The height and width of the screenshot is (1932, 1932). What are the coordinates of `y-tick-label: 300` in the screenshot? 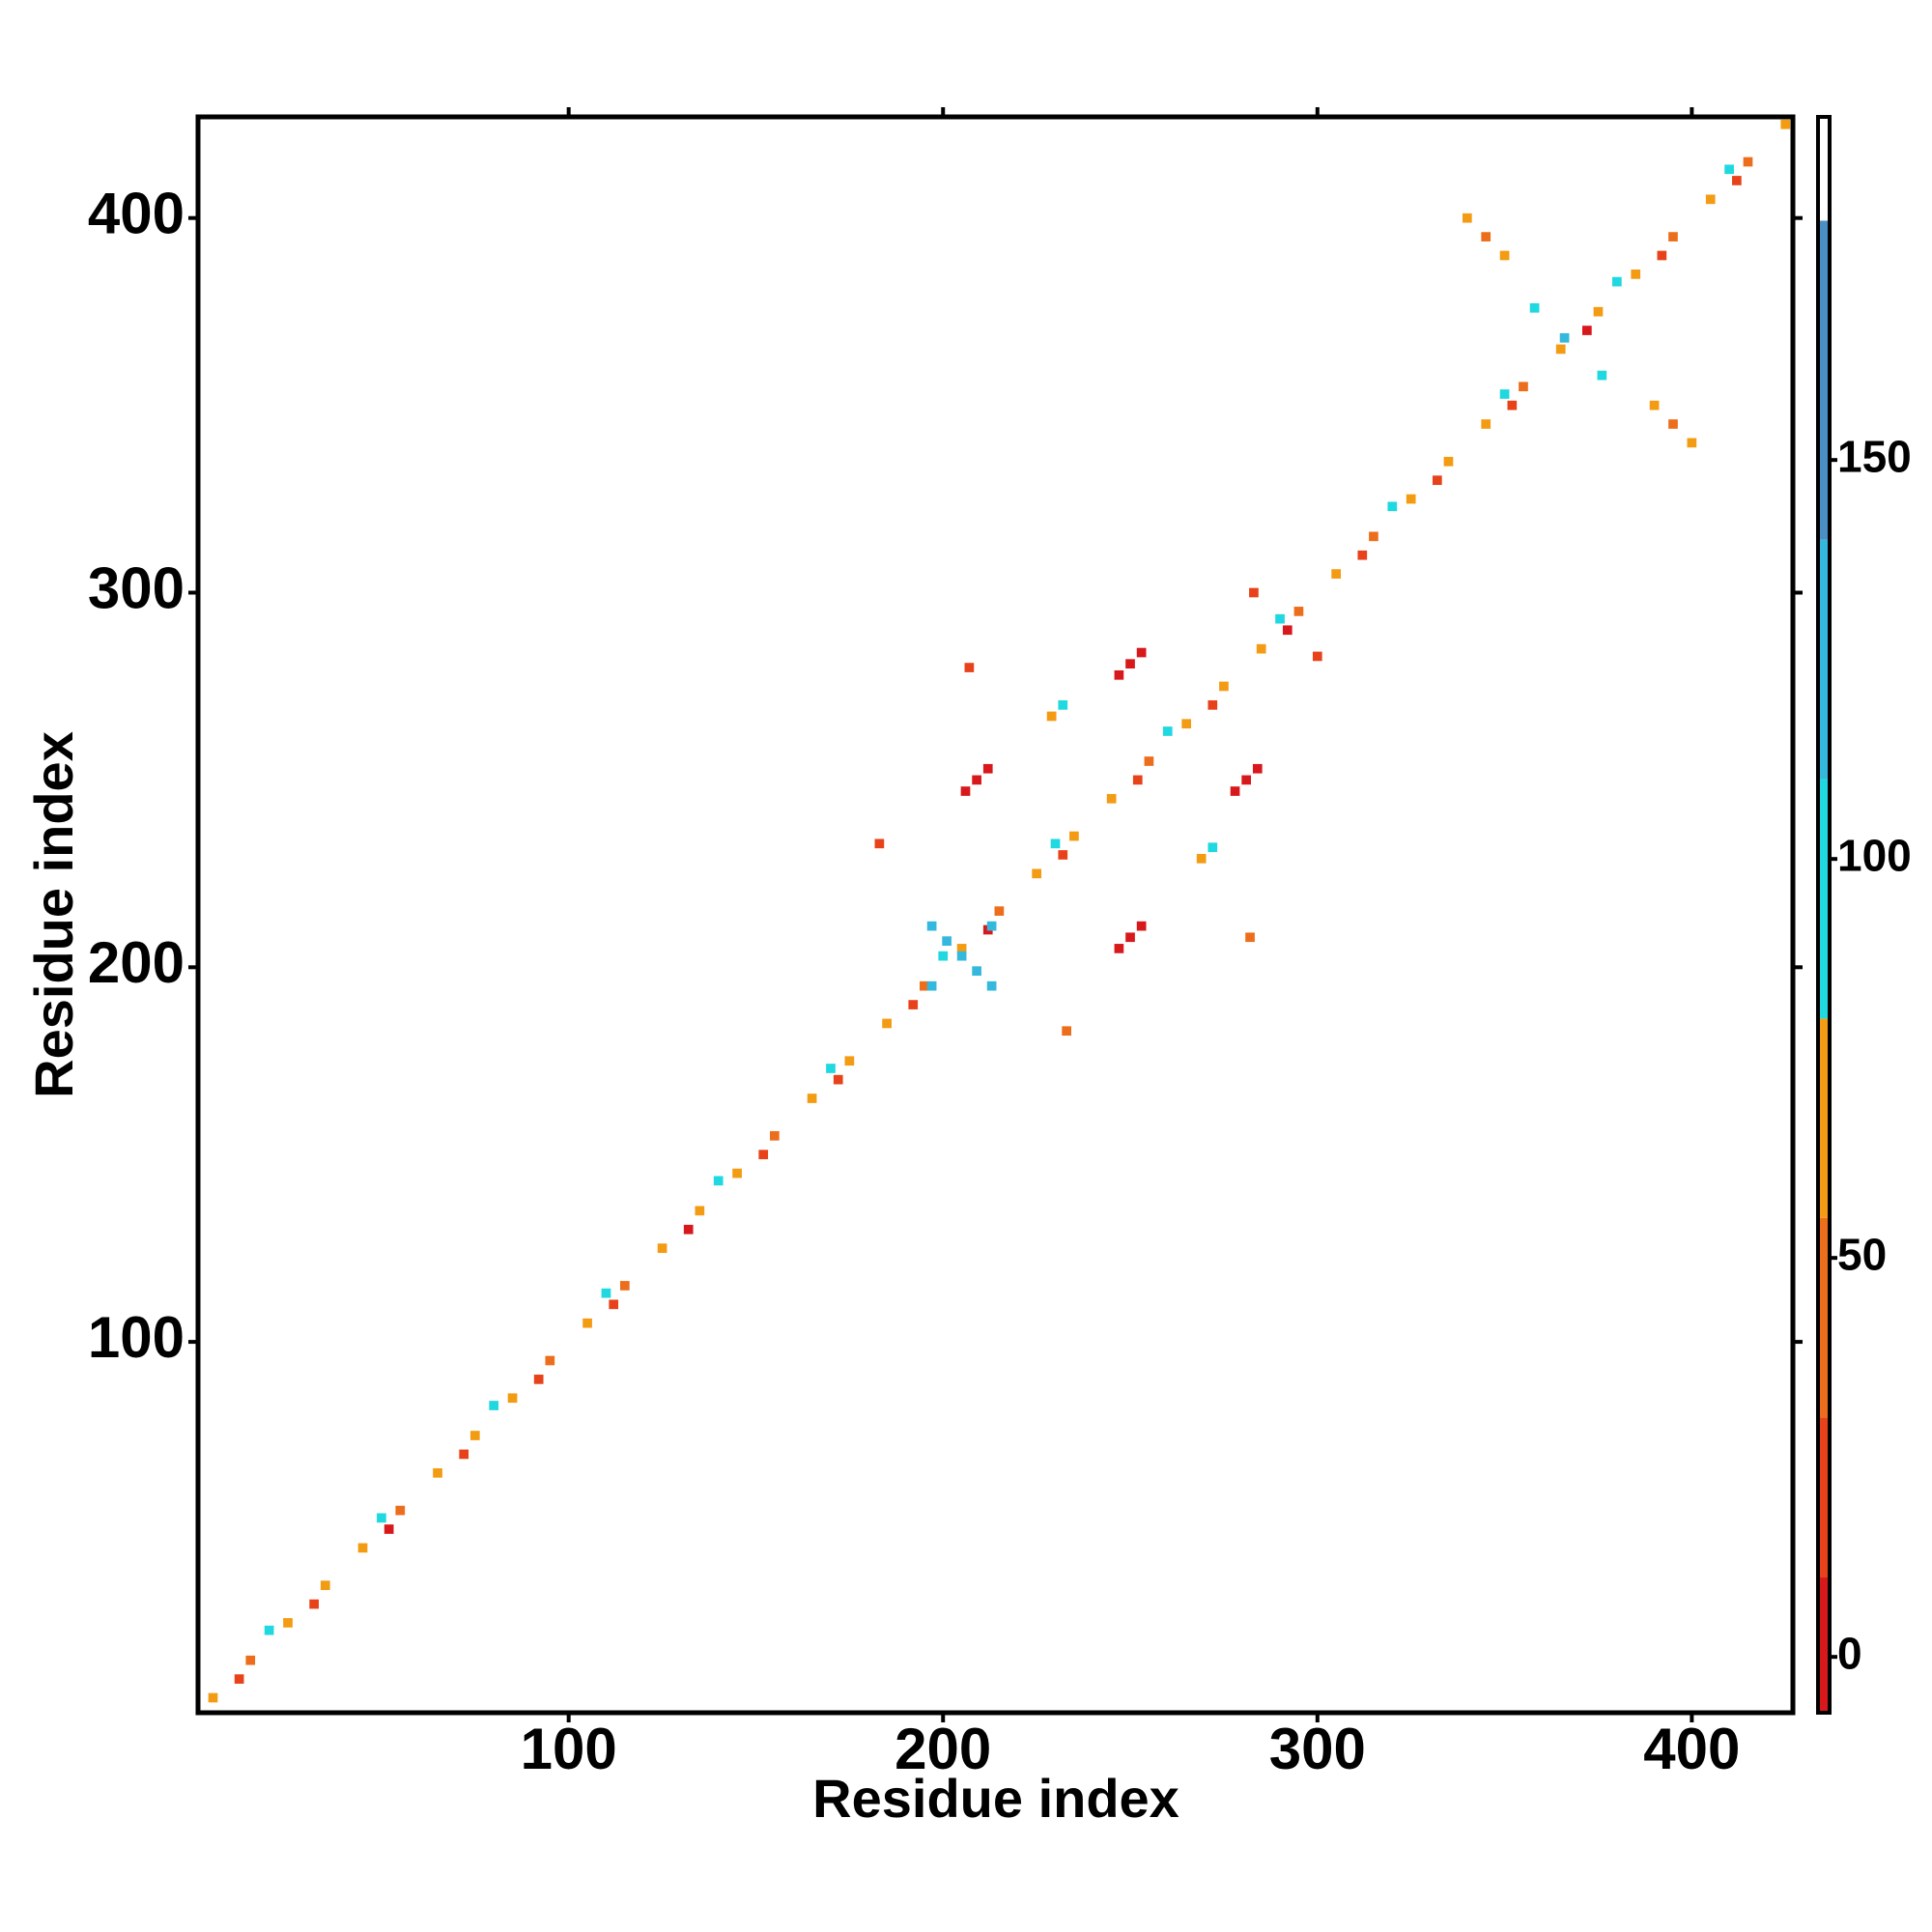 It's located at (136, 587).